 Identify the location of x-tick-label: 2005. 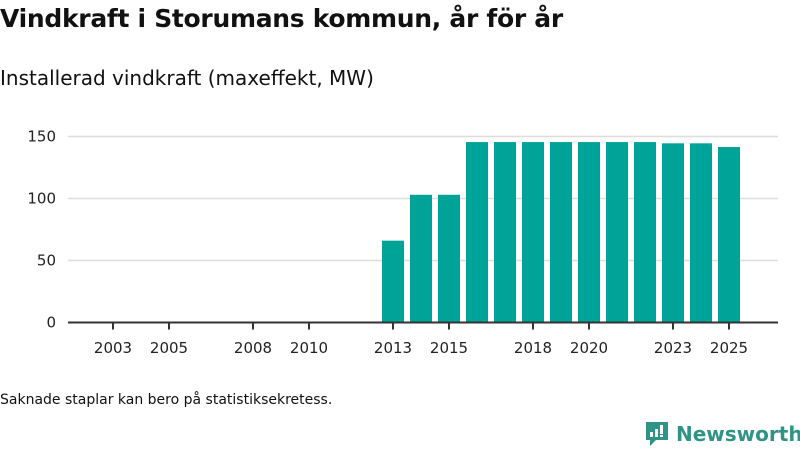
(169, 348).